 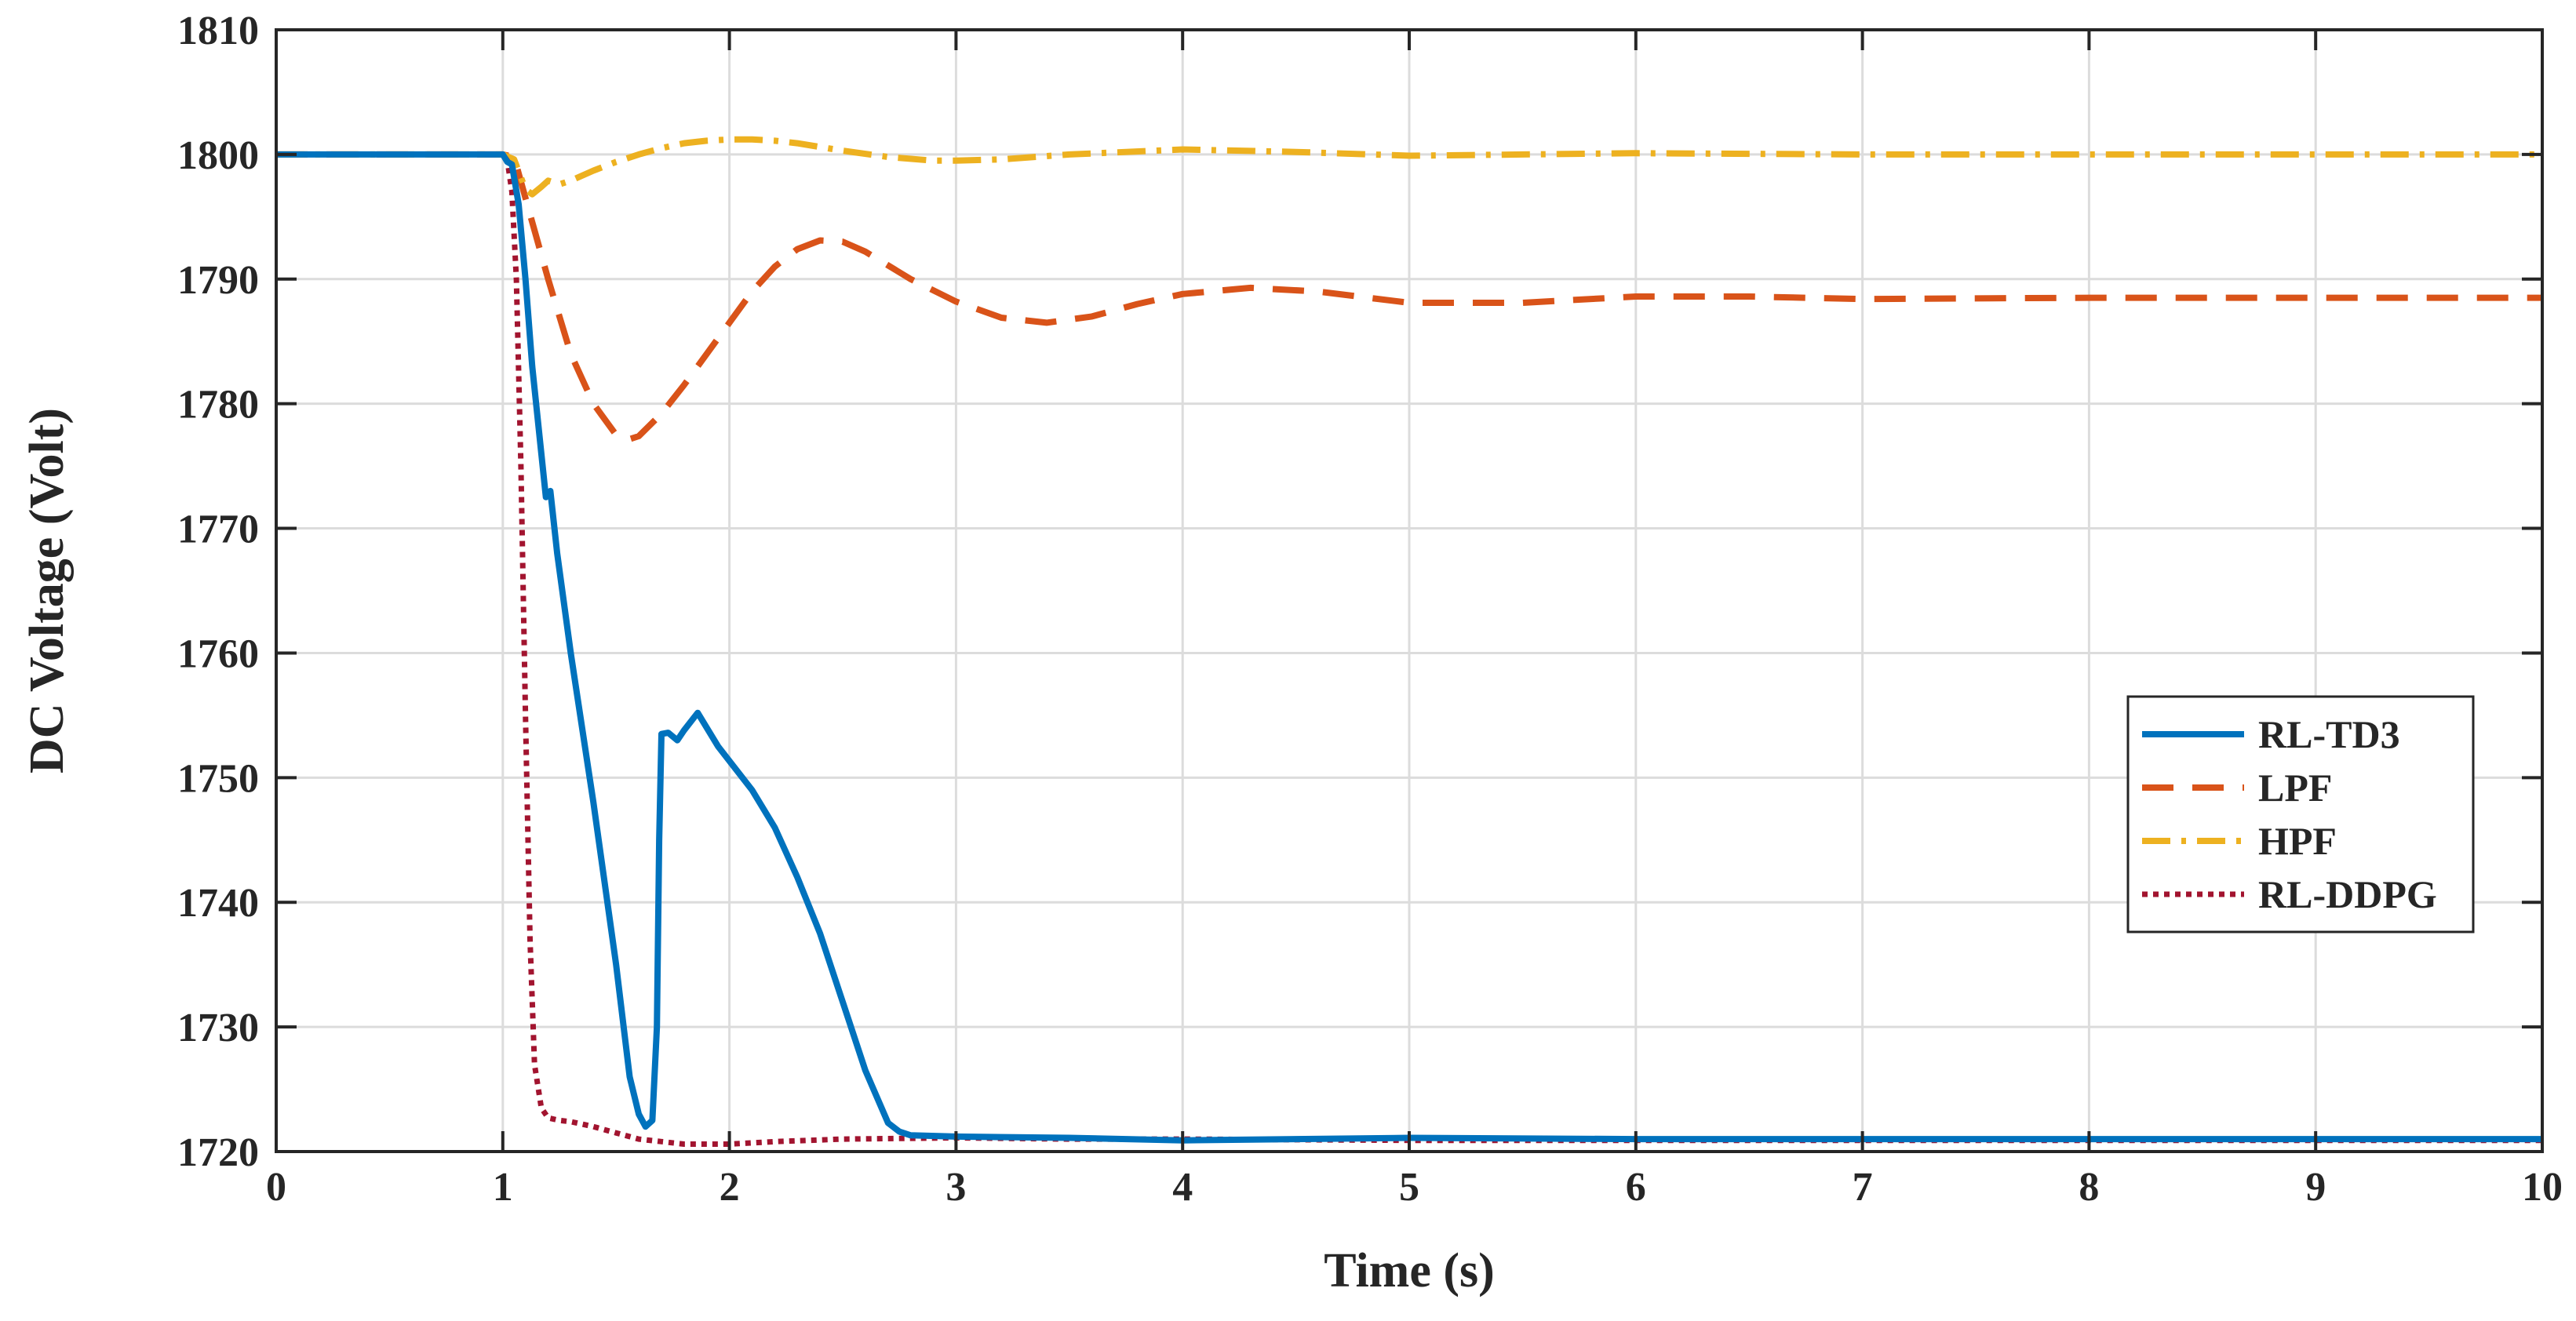 What do you see at coordinates (956, 1187) in the screenshot?
I see `x-tick-label: 3` at bounding box center [956, 1187].